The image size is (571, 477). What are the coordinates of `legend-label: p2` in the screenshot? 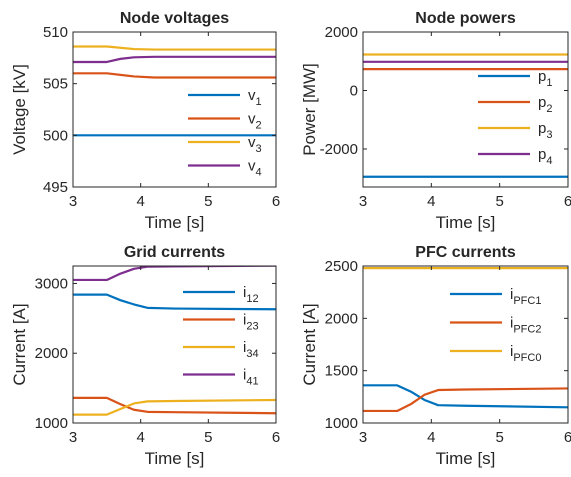 It's located at (545, 104).